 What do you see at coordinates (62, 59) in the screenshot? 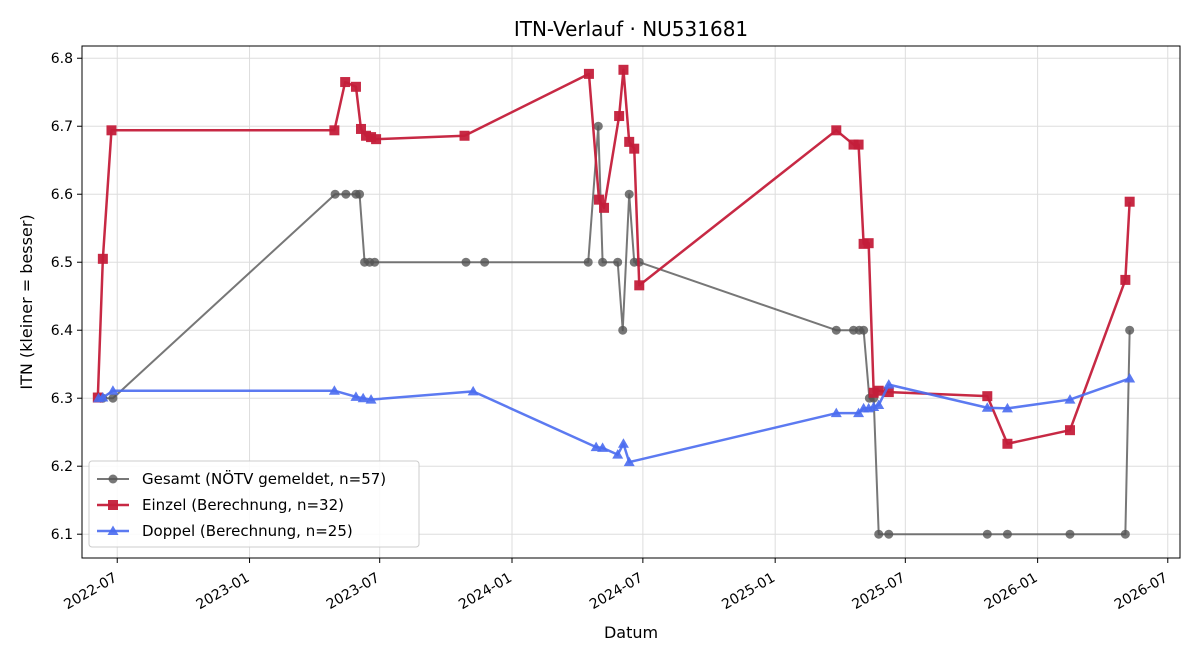
I see `y-tick-label: 6.8` at bounding box center [62, 59].